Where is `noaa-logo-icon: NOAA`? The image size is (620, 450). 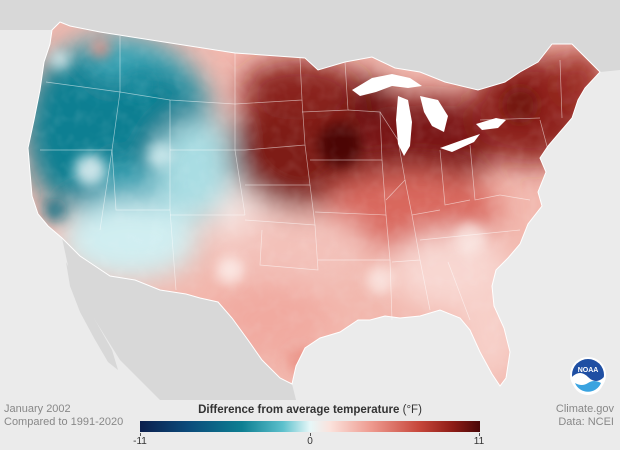 noaa-logo-icon: NOAA is located at coordinates (588, 376).